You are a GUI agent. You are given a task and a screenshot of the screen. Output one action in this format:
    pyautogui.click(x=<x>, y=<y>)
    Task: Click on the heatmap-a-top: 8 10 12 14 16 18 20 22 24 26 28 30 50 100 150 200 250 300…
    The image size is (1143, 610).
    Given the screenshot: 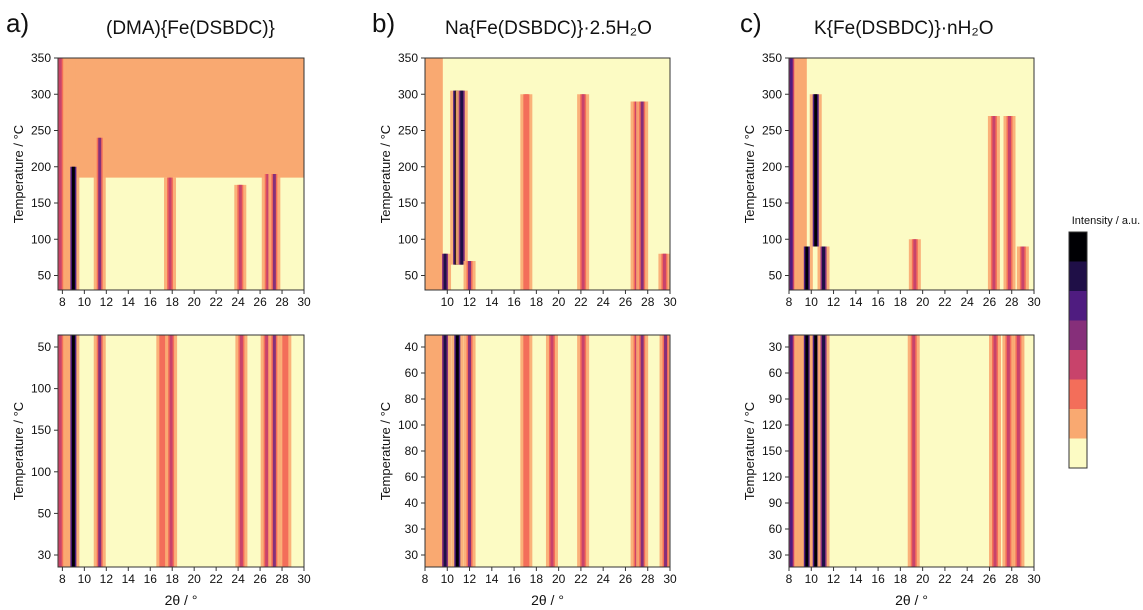 What is the action you would take?
    pyautogui.click(x=161, y=180)
    